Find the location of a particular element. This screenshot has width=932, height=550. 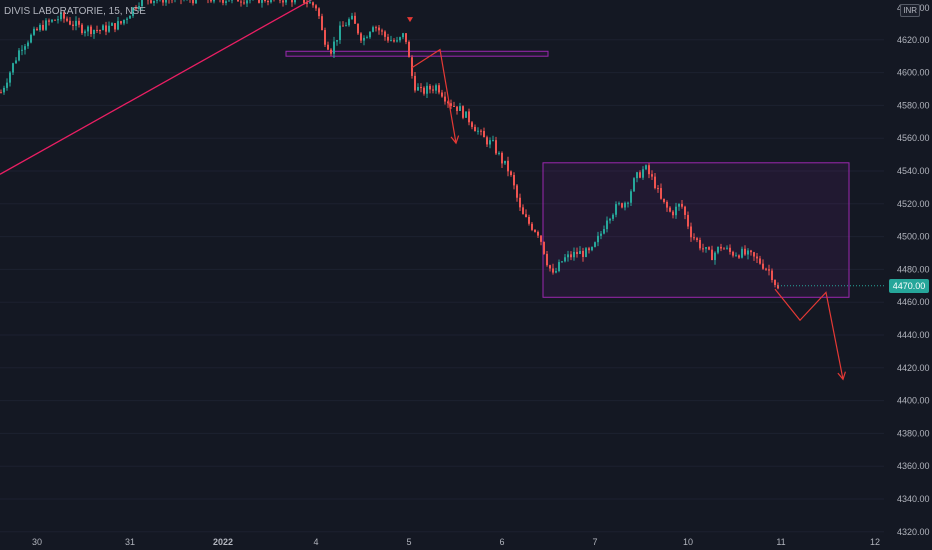

y-tick-label: 4480.00 is located at coordinates (913, 269).